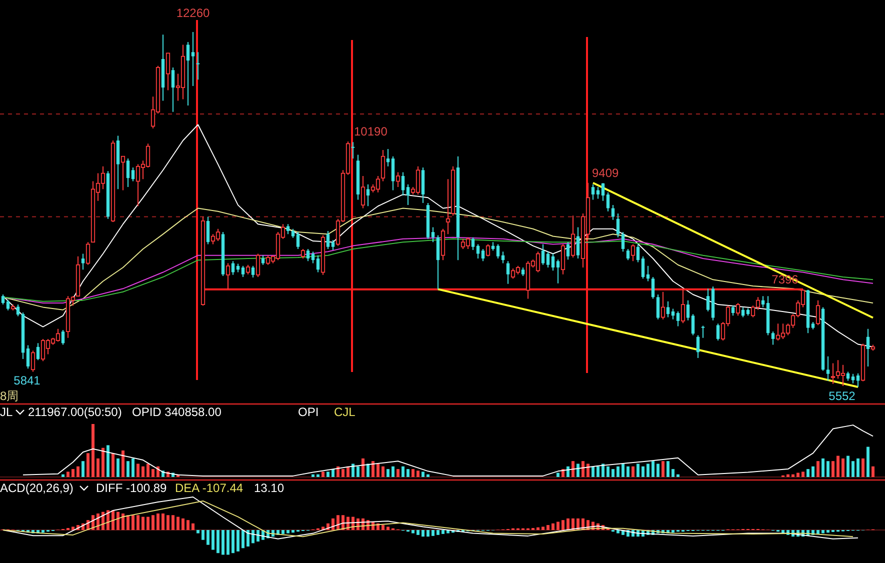  Describe the element at coordinates (269, 488) in the screenshot. I see `text: 13.10` at that location.